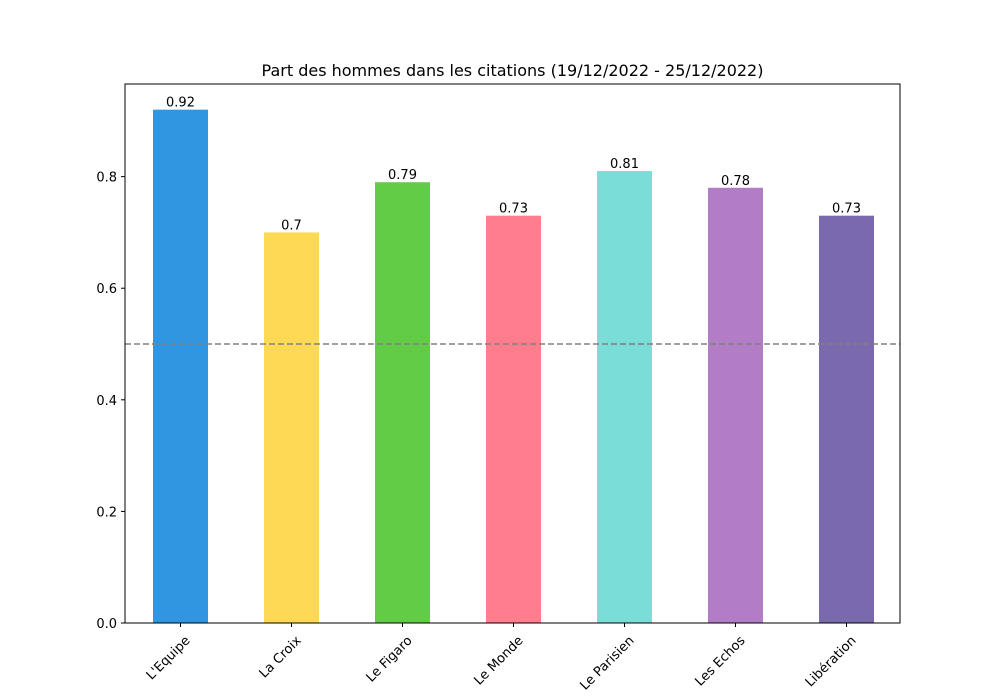 The image size is (1000, 700). What do you see at coordinates (390, 659) in the screenshot?
I see `x-tick-label: Le Figaro` at bounding box center [390, 659].